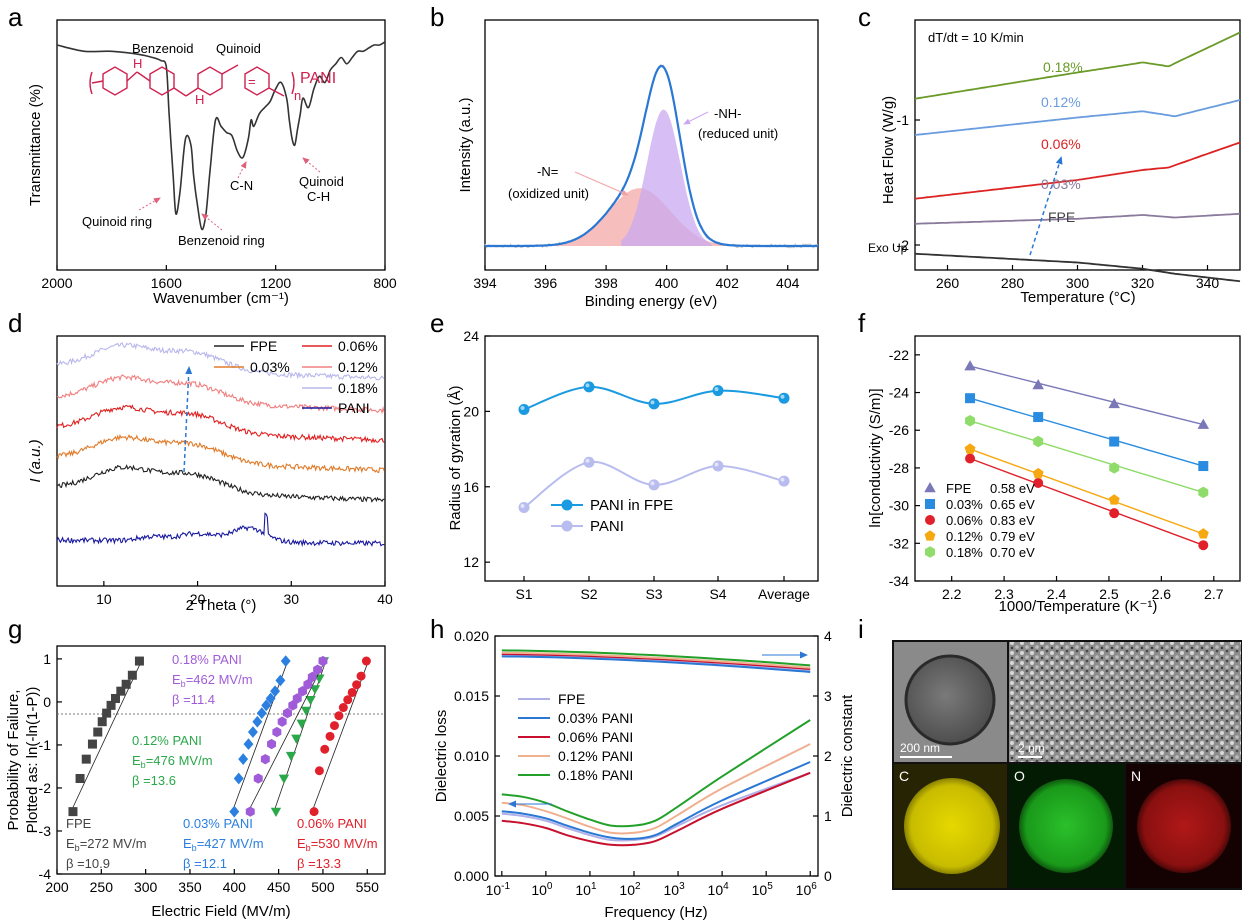 This screenshot has width=1246, height=924. Describe the element at coordinates (244, 594) in the screenshot. I see `x-ticks-d: 10 20 30 40` at that location.